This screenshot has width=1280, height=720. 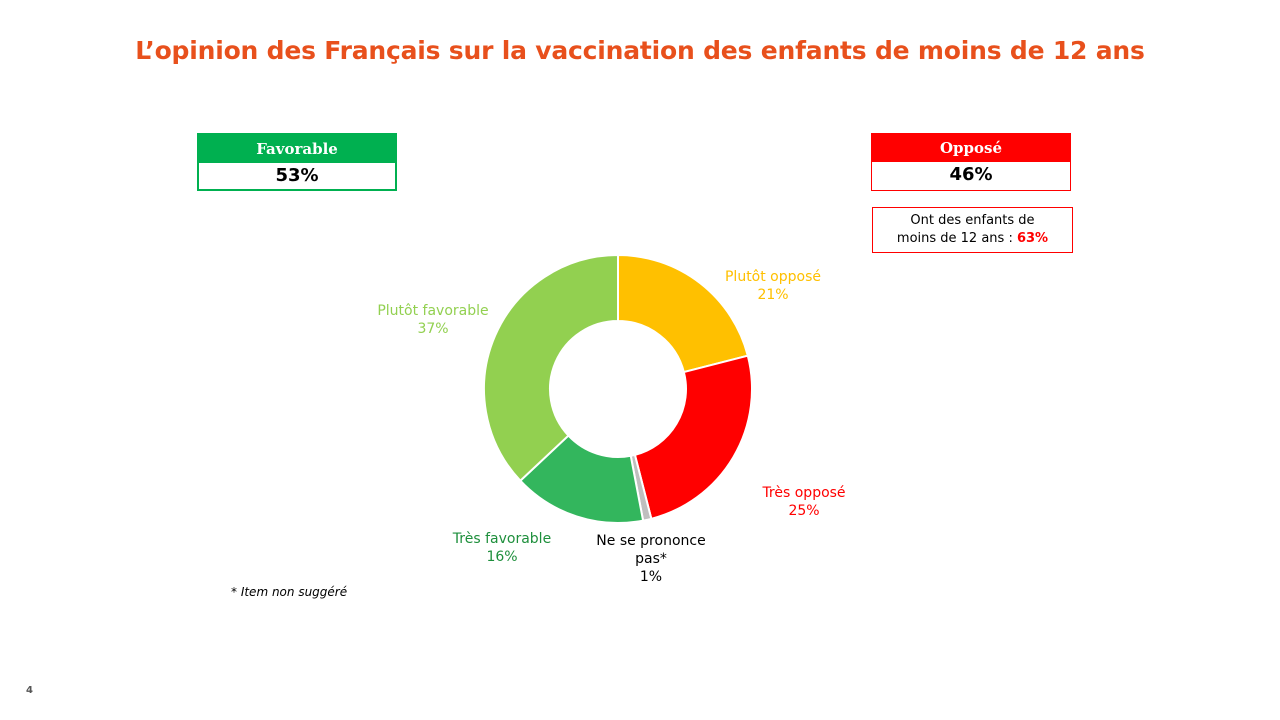 I want to click on children-note-box: Ont des enfants de moins de 12 ans : 63%, so click(x=972, y=230).